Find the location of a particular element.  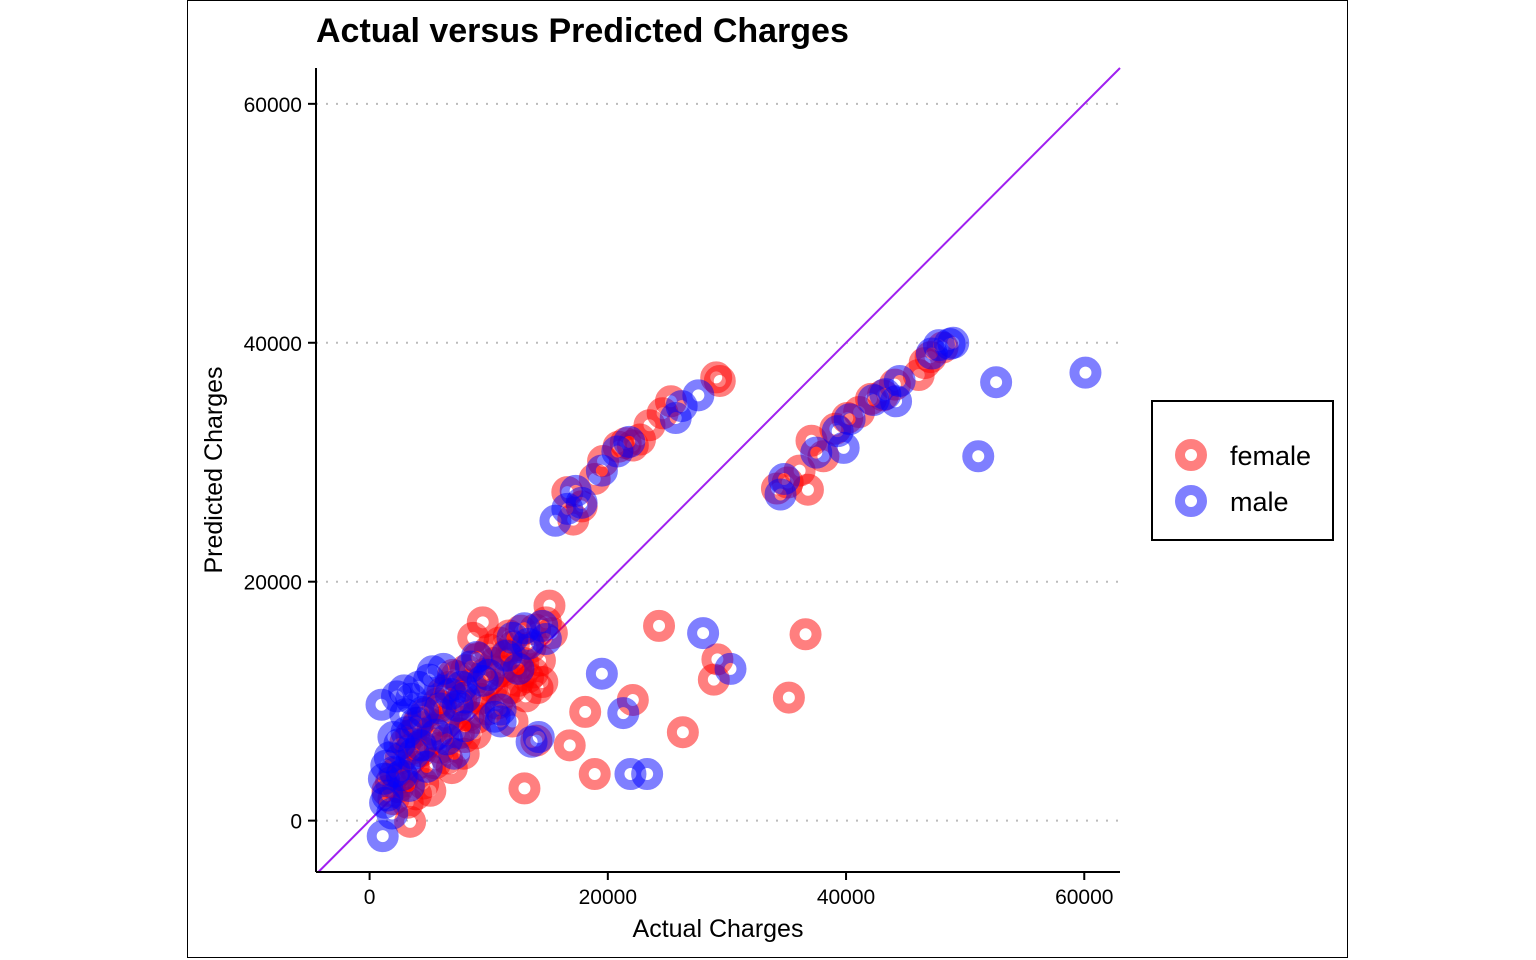

y-tick-label-3: 60000 is located at coordinates (273, 105).